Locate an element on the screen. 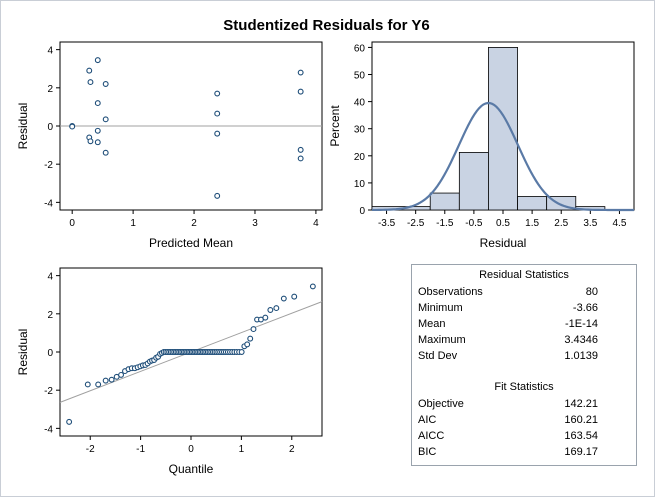 This screenshot has height=497, width=655. stat-label: Objective is located at coordinates (441, 404).